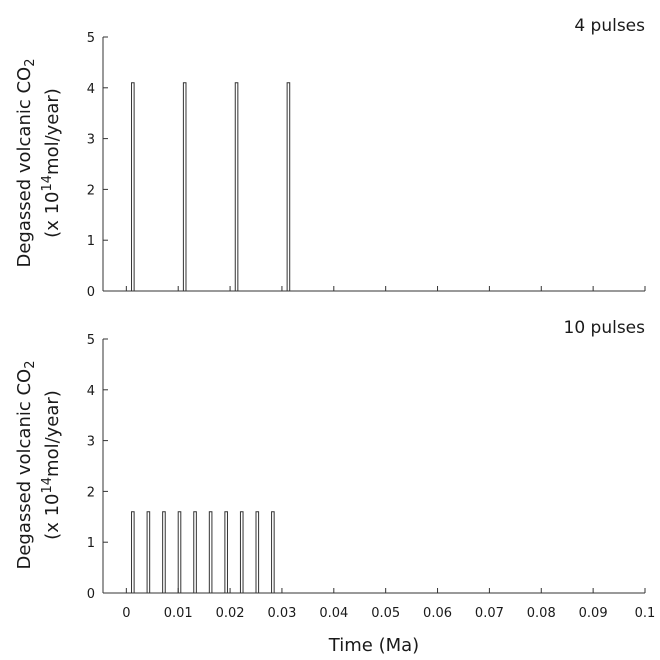 This screenshot has width=660, height=660. Describe the element at coordinates (91, 442) in the screenshot. I see `bottom-y-tick-label: 3` at that location.